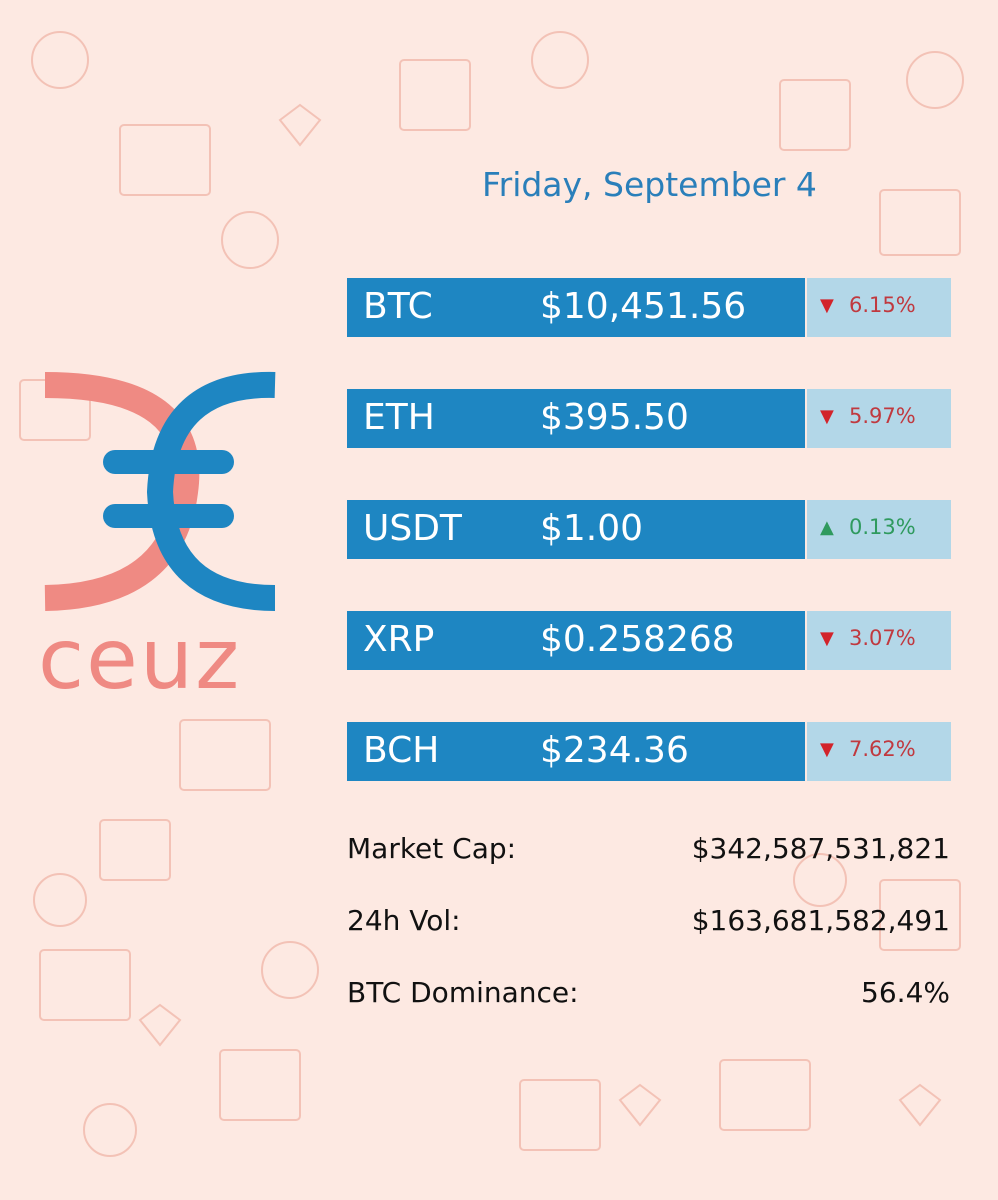 The width and height of the screenshot is (998, 1200). I want to click on coin-row: XRP $0.258268 ▼ 3.07%, so click(649, 640).